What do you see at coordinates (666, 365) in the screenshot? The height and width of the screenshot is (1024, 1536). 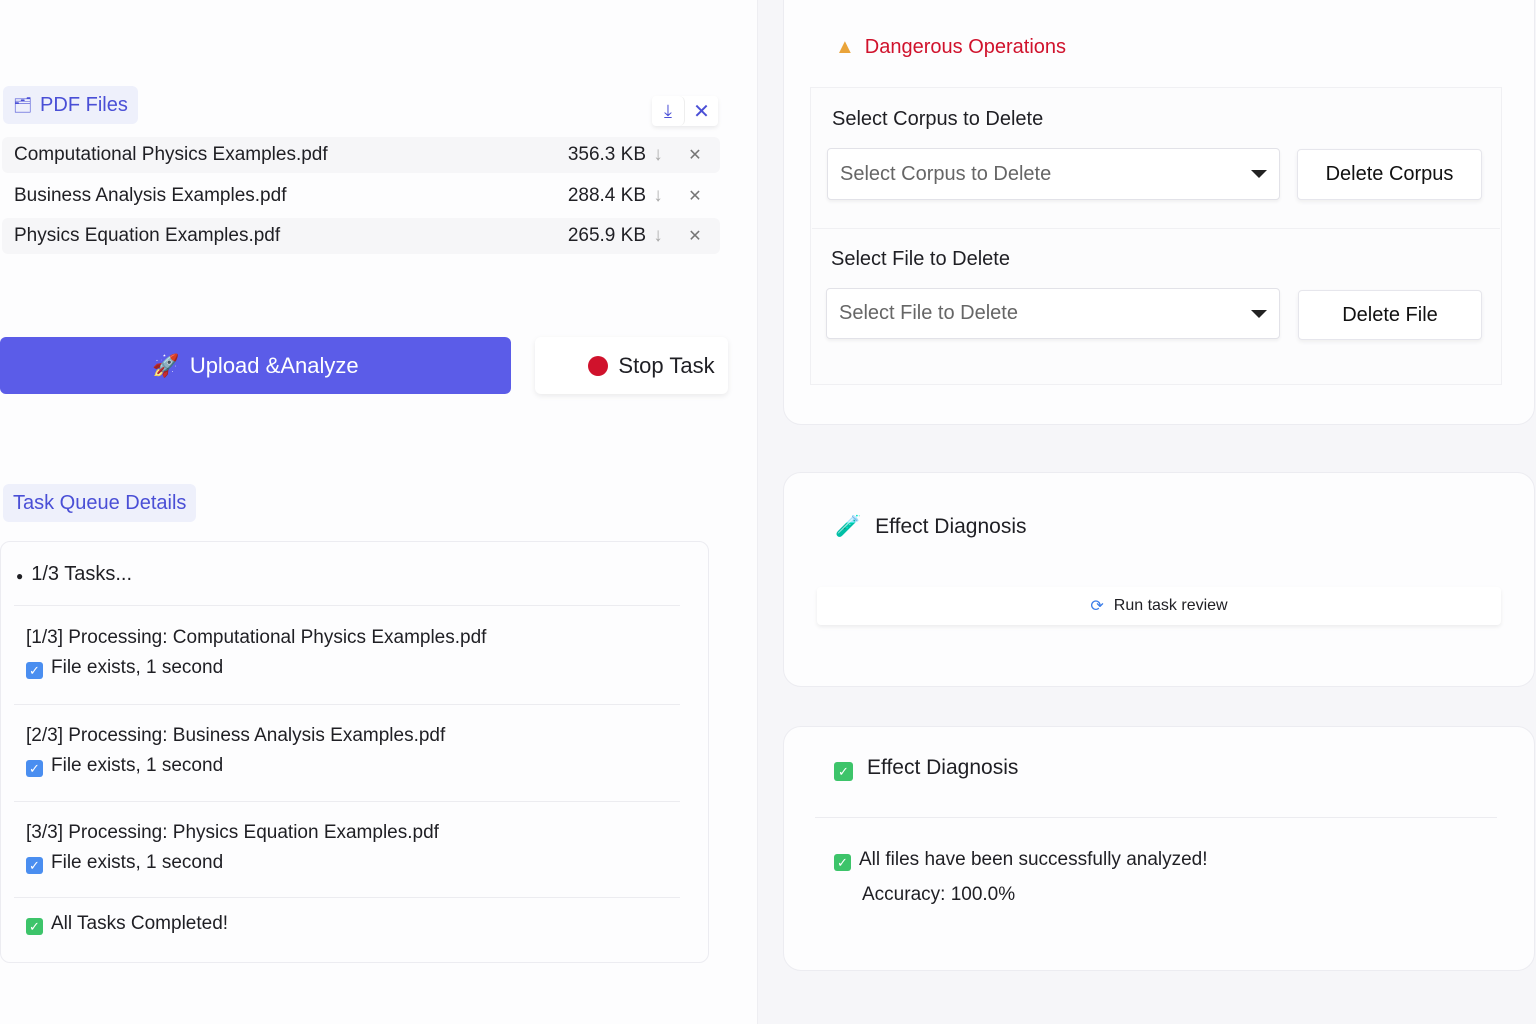 I see `stop-label: Stop Task` at bounding box center [666, 365].